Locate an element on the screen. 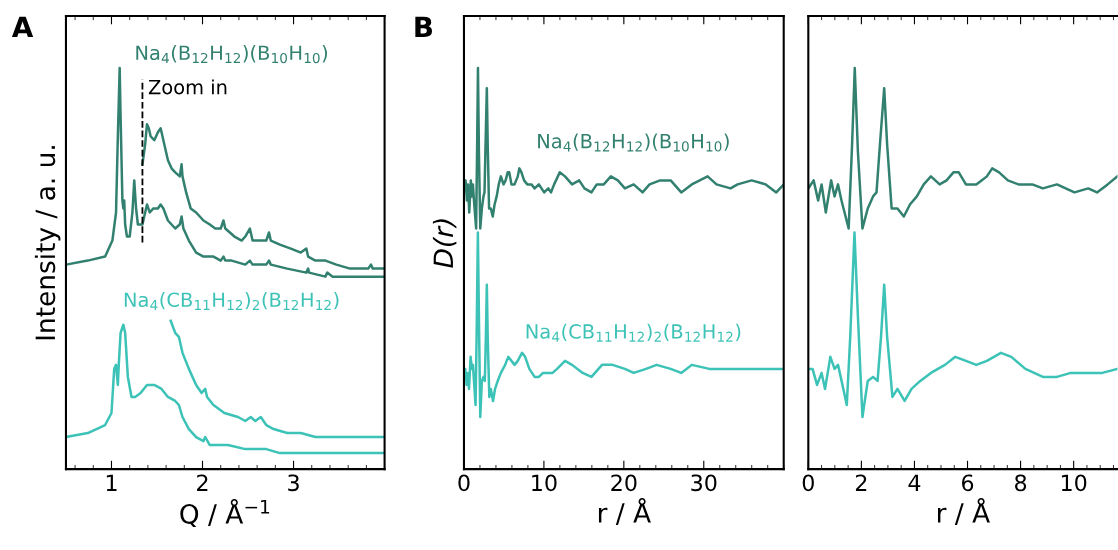 The width and height of the screenshot is (1118, 550). x-tick-label: 4 is located at coordinates (914, 482).